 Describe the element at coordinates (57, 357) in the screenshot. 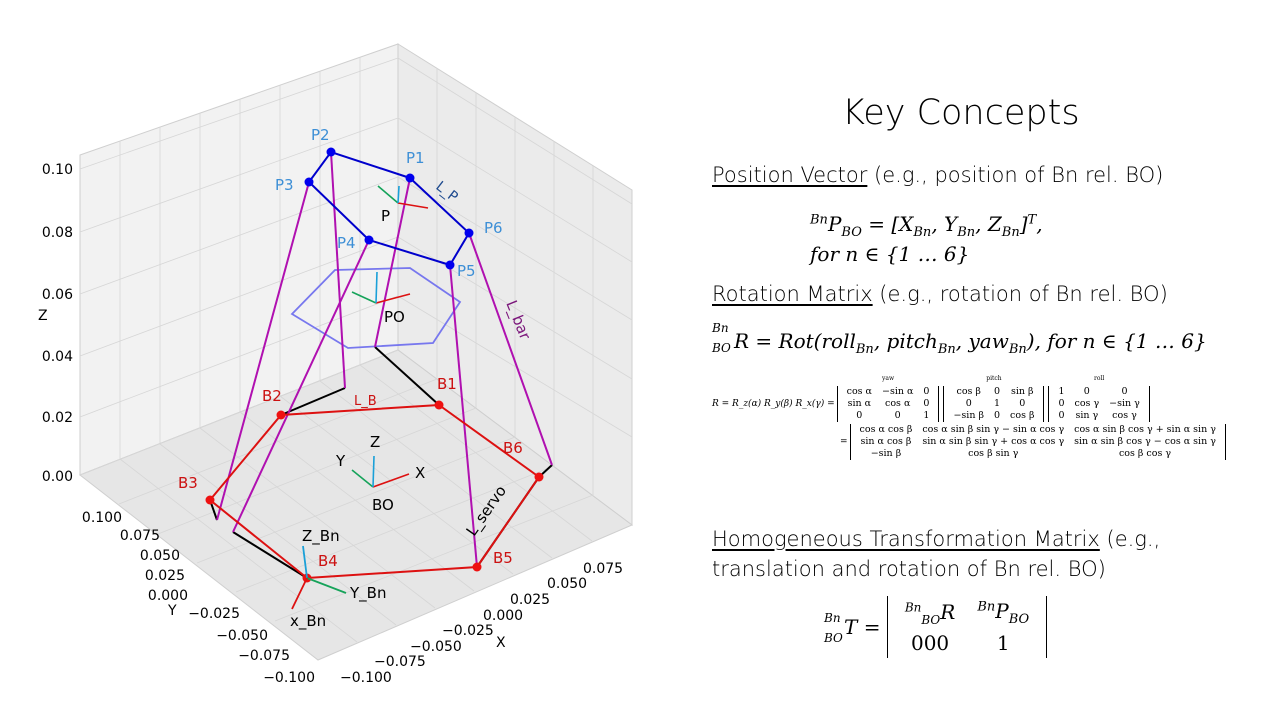

I see `z-tick: 0.04` at that location.